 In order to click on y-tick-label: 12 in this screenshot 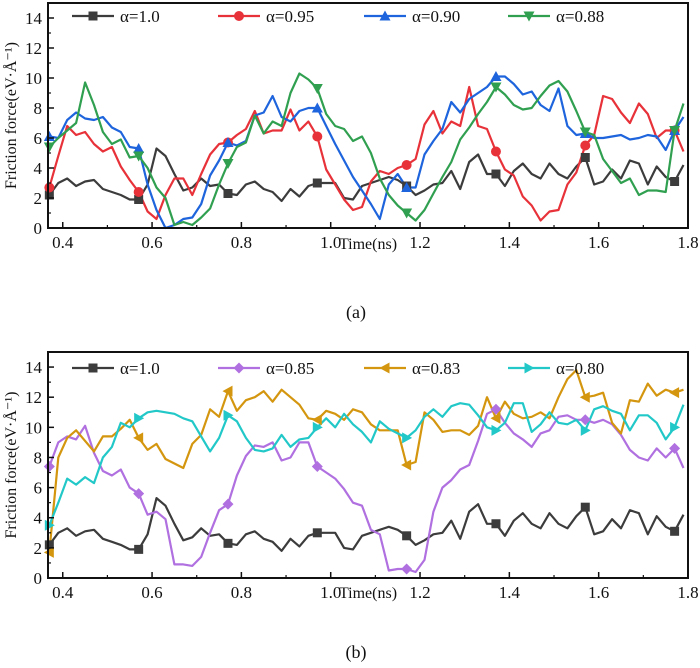, I will do `click(33, 397)`.